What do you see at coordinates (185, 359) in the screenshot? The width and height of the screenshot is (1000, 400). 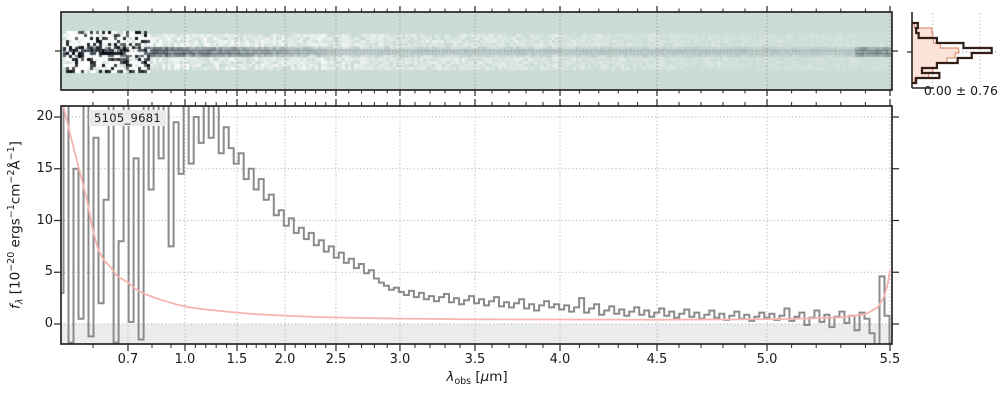 I see `x-tick-label: 1.0` at bounding box center [185, 359].